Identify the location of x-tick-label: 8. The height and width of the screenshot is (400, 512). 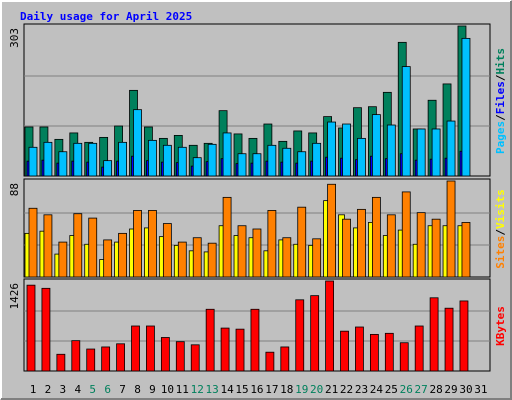
(137, 389).